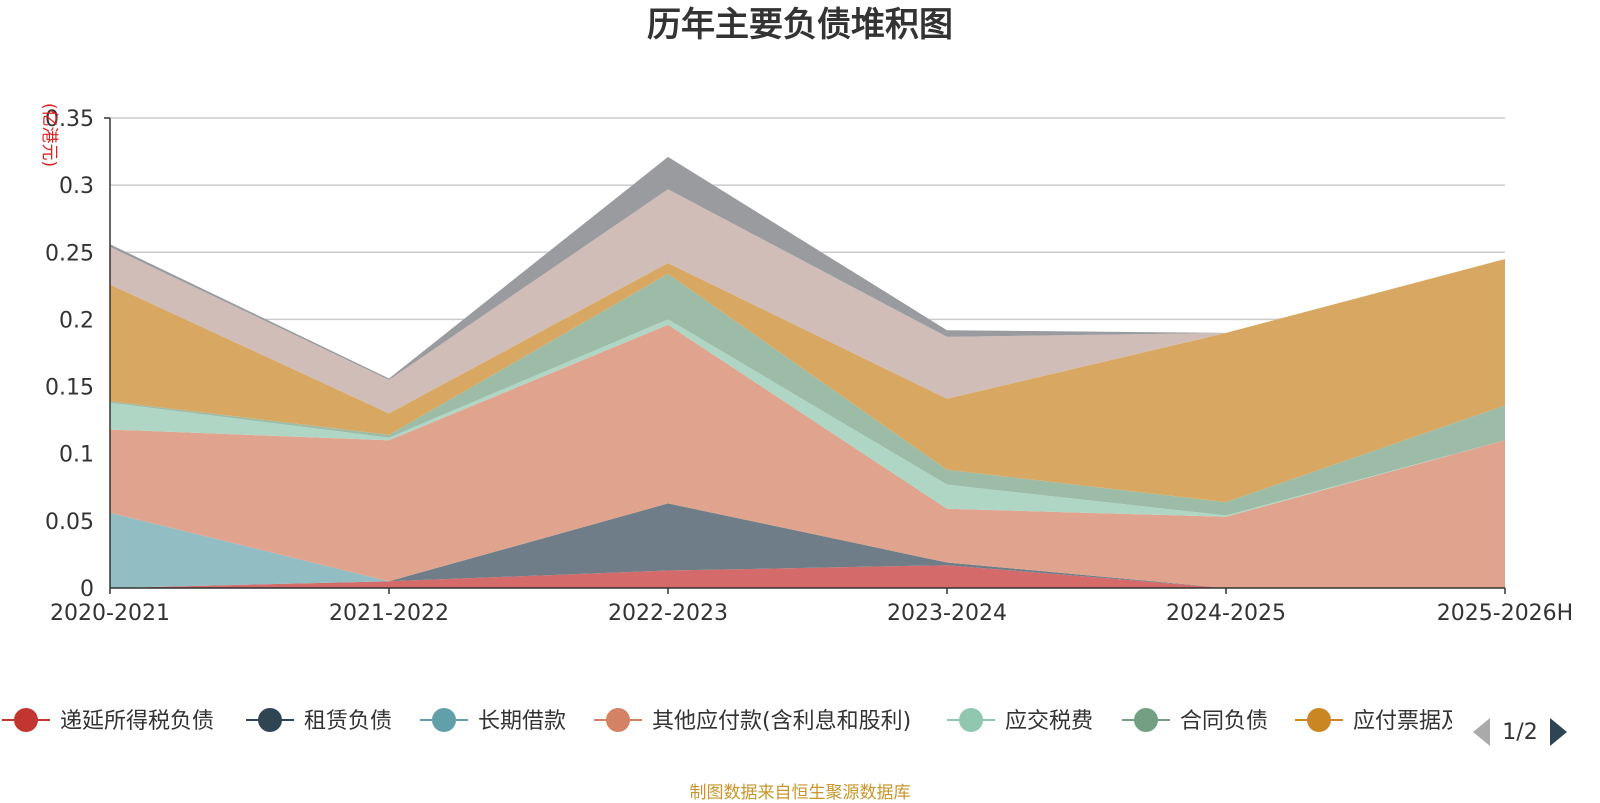  I want to click on y-tick-label: 0.25, so click(69, 253).